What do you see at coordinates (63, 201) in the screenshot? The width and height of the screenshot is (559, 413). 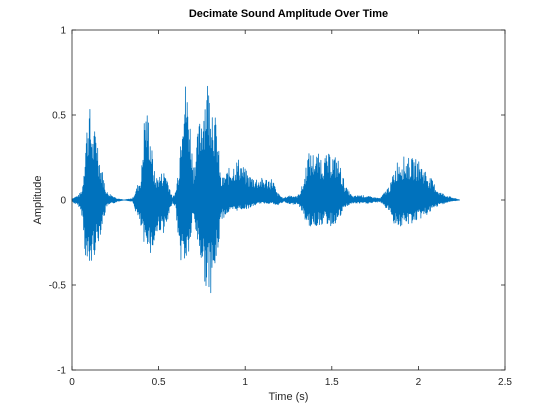 I see `y-tick-label: 0` at bounding box center [63, 201].